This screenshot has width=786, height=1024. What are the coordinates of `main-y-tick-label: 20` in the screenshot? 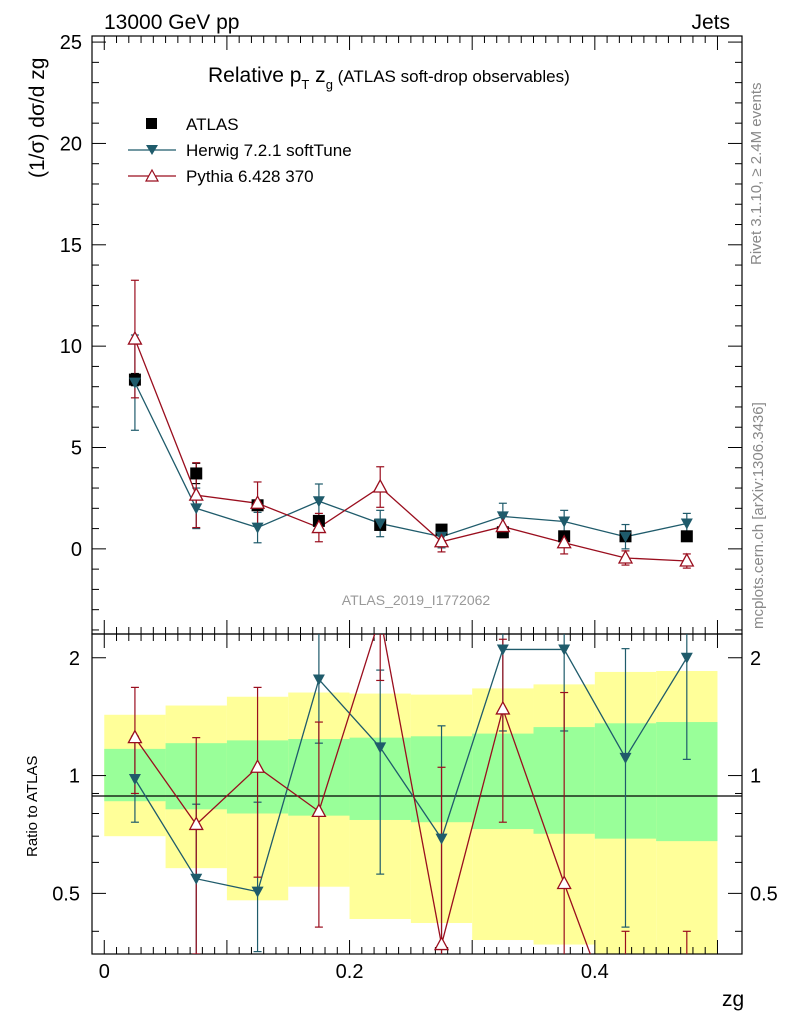 It's located at (71, 144).